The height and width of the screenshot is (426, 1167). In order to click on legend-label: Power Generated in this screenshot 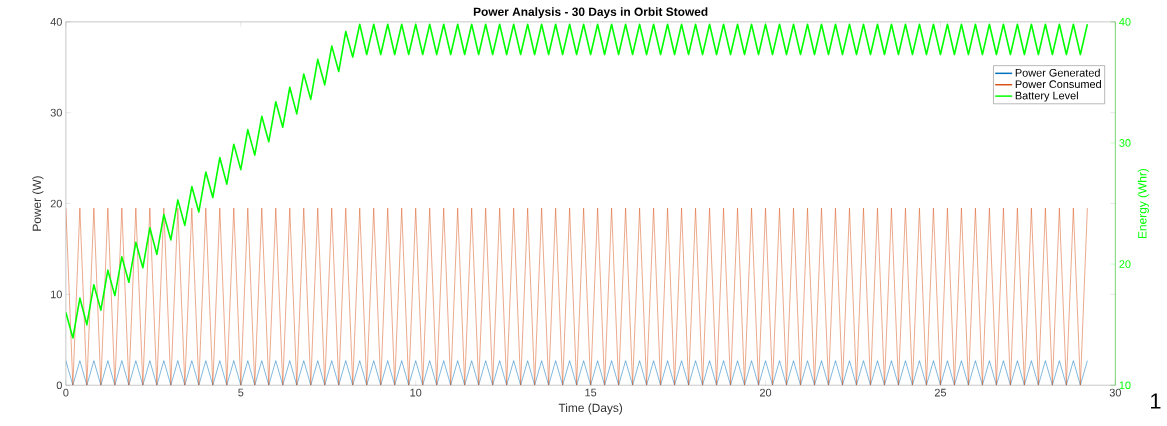, I will do `click(1057, 72)`.